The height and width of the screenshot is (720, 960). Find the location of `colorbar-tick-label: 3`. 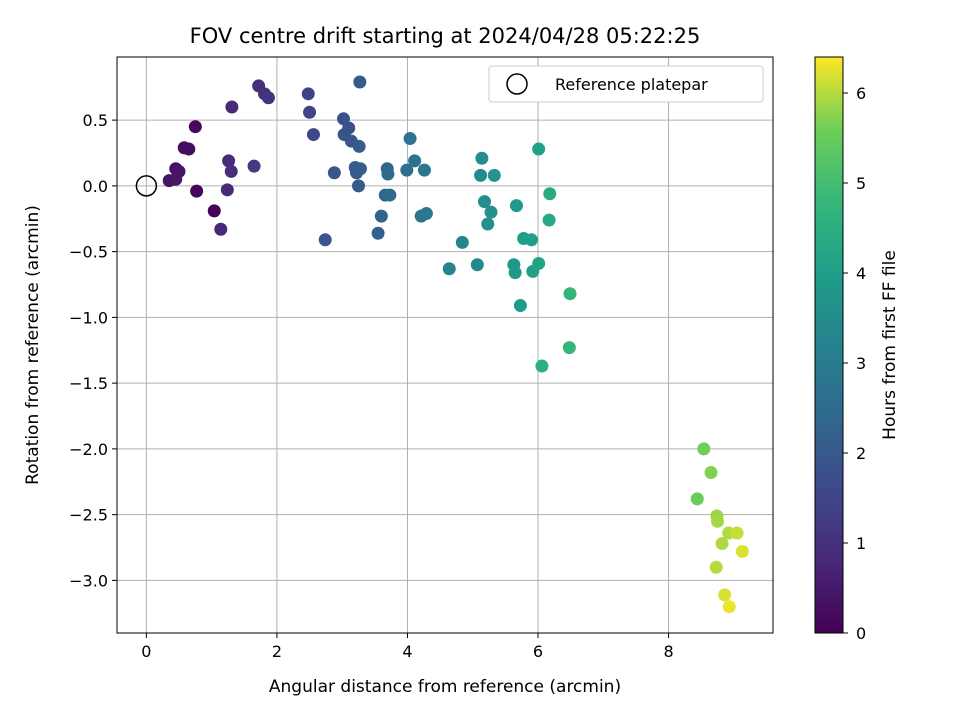

colorbar-tick-label: 3 is located at coordinates (861, 363).